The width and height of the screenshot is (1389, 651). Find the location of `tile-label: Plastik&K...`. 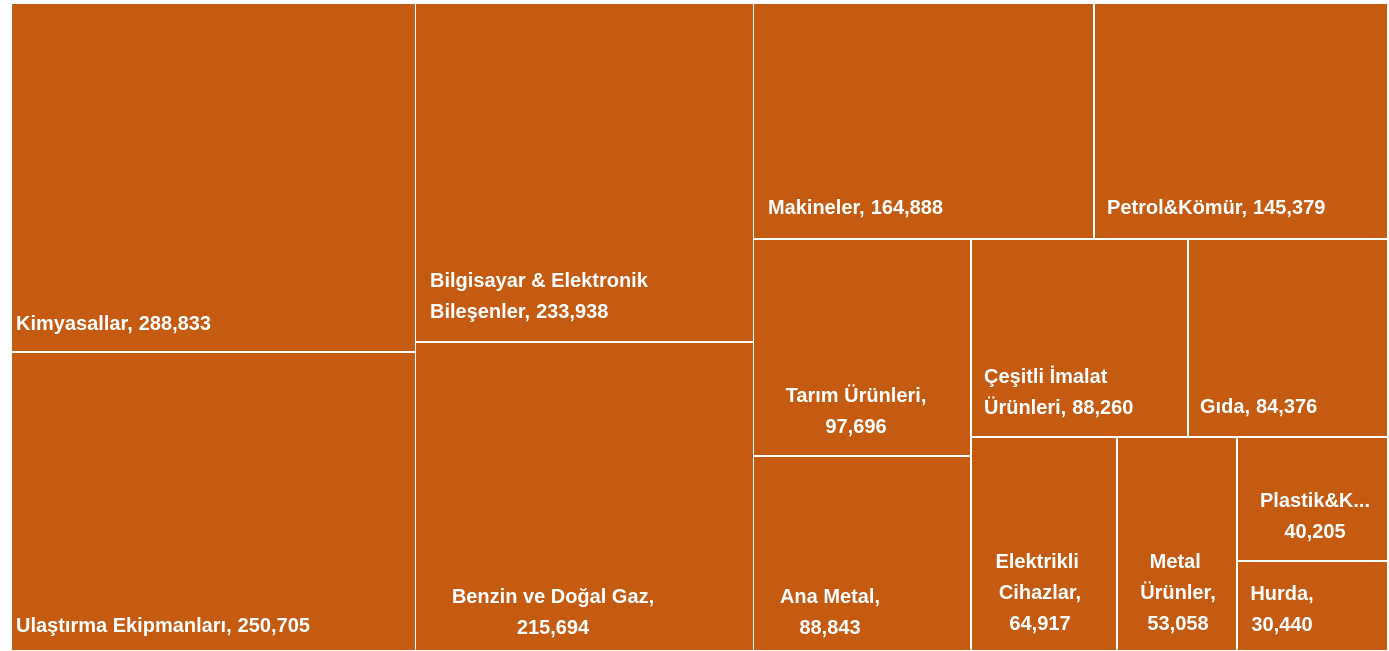

tile-label: Plastik&K... is located at coordinates (1315, 501).